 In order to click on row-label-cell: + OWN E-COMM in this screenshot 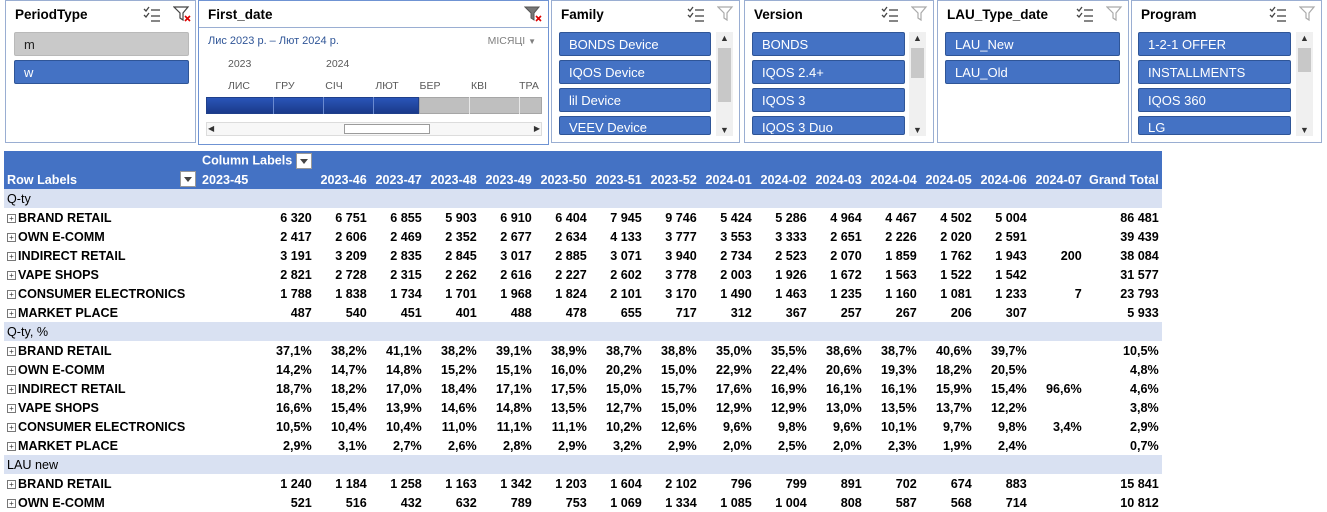, I will do `click(101, 502)`.